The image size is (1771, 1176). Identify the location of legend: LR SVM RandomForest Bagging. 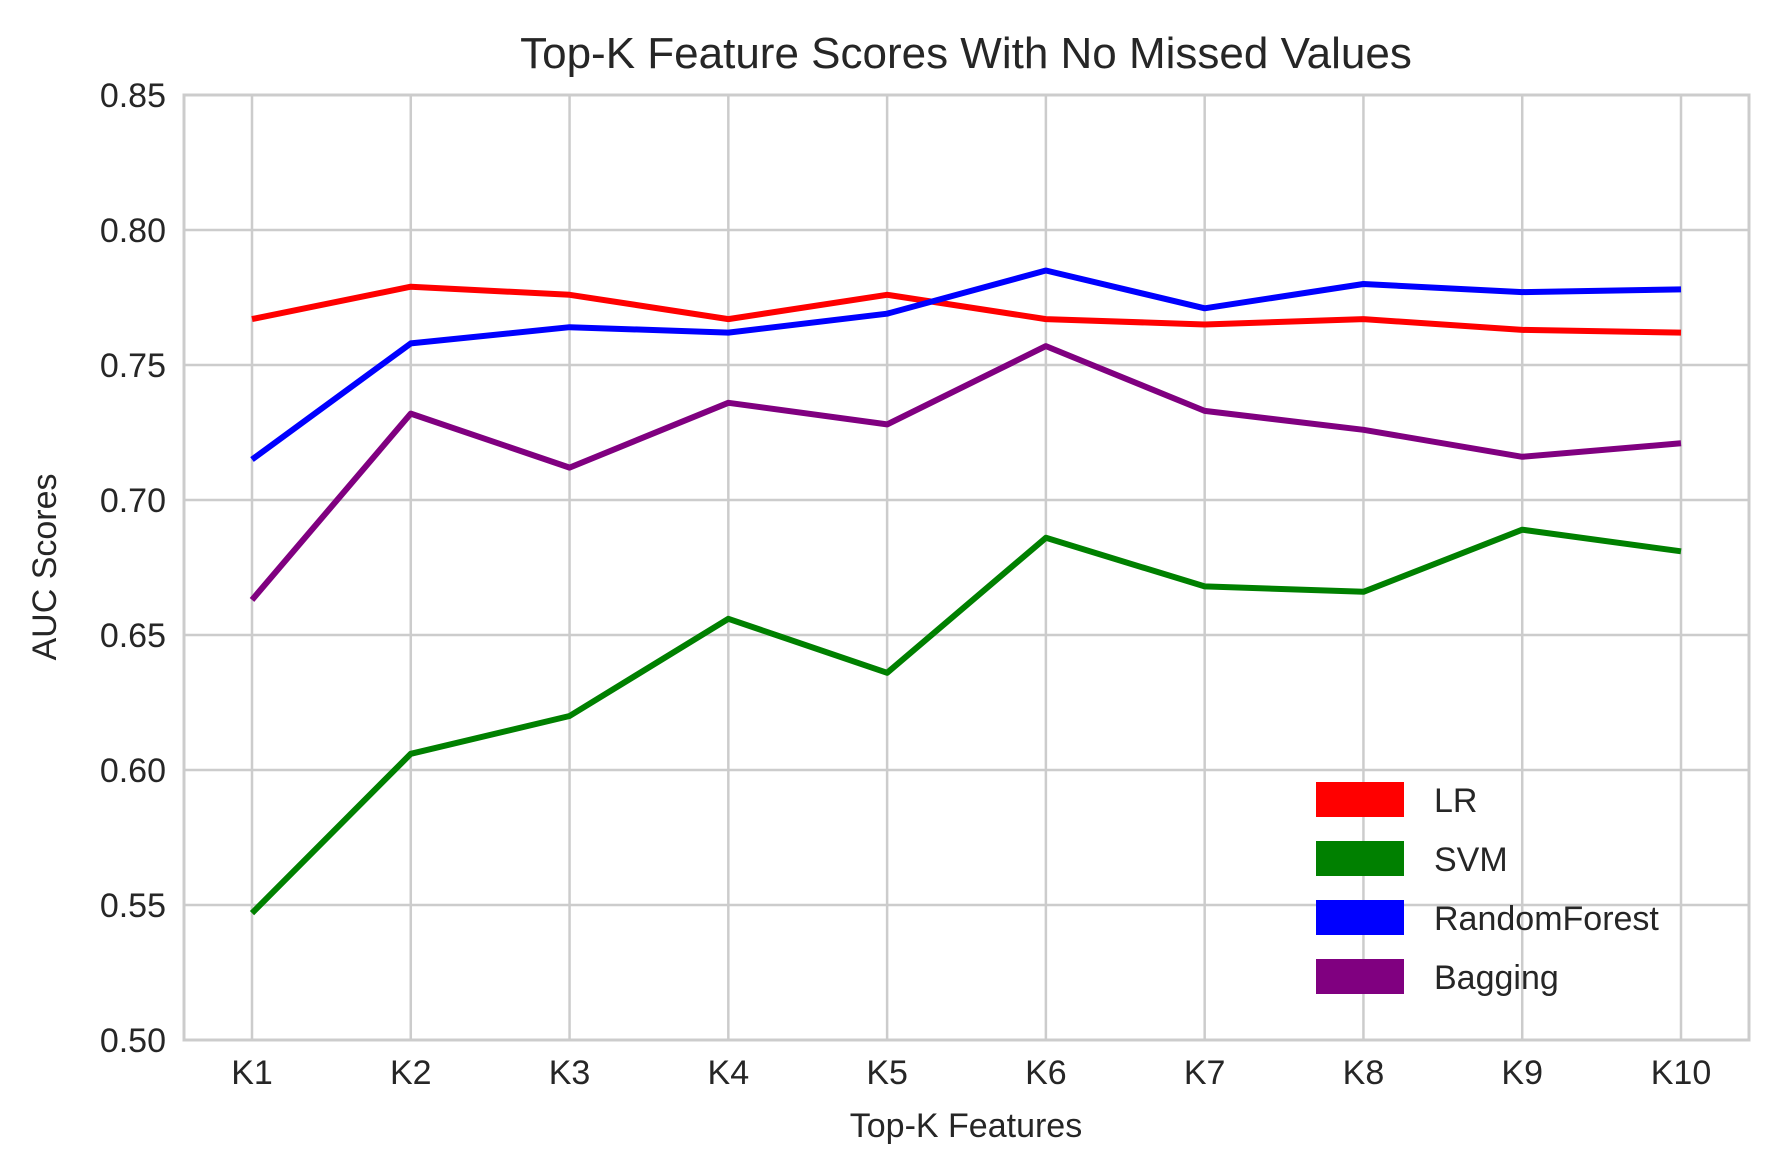
(1487, 889).